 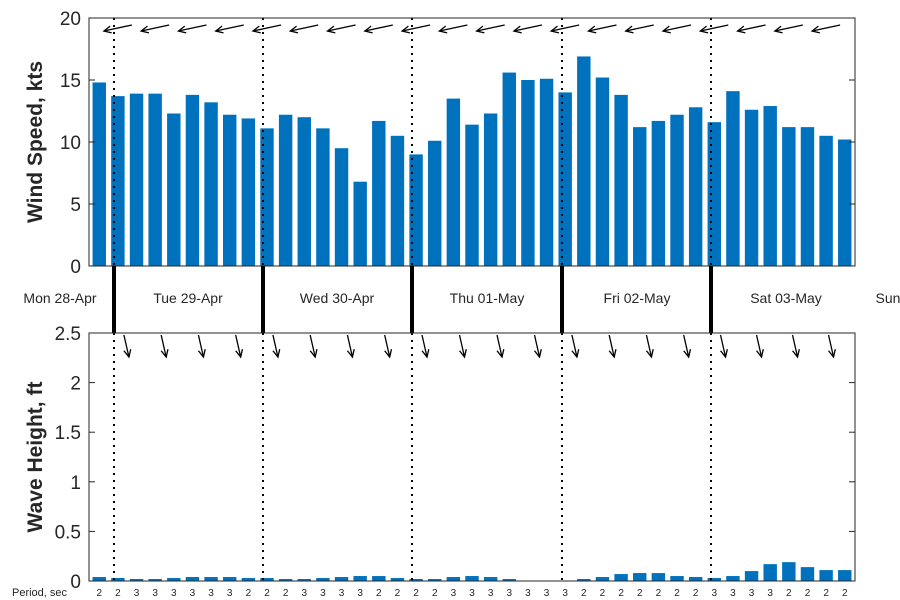 What do you see at coordinates (68, 334) in the screenshot?
I see `y-tick-label: 2.5` at bounding box center [68, 334].